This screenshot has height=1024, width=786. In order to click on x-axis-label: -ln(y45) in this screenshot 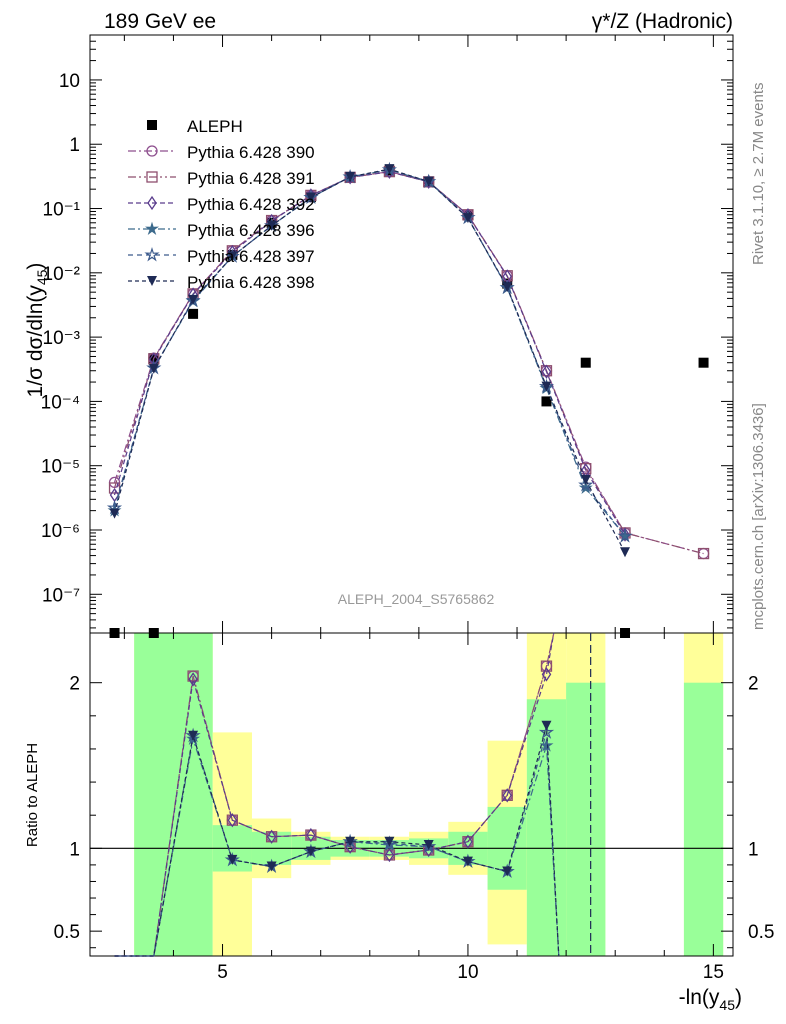, I will do `click(710, 999)`.